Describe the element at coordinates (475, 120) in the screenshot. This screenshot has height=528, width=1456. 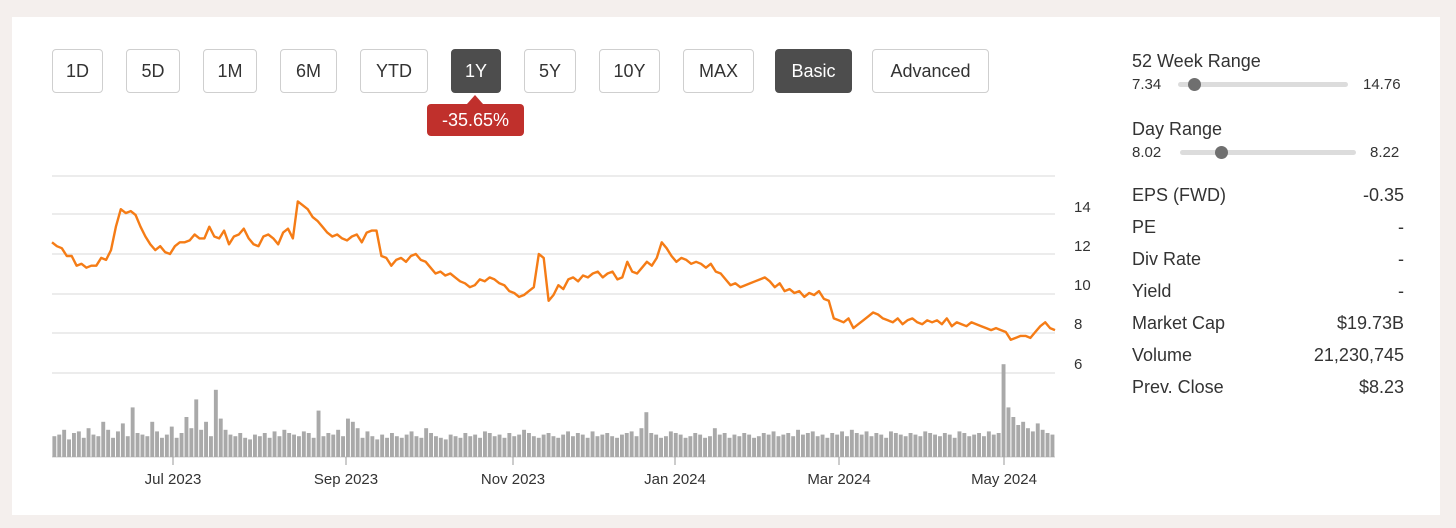
I see `change-badge: -35.65%` at that location.